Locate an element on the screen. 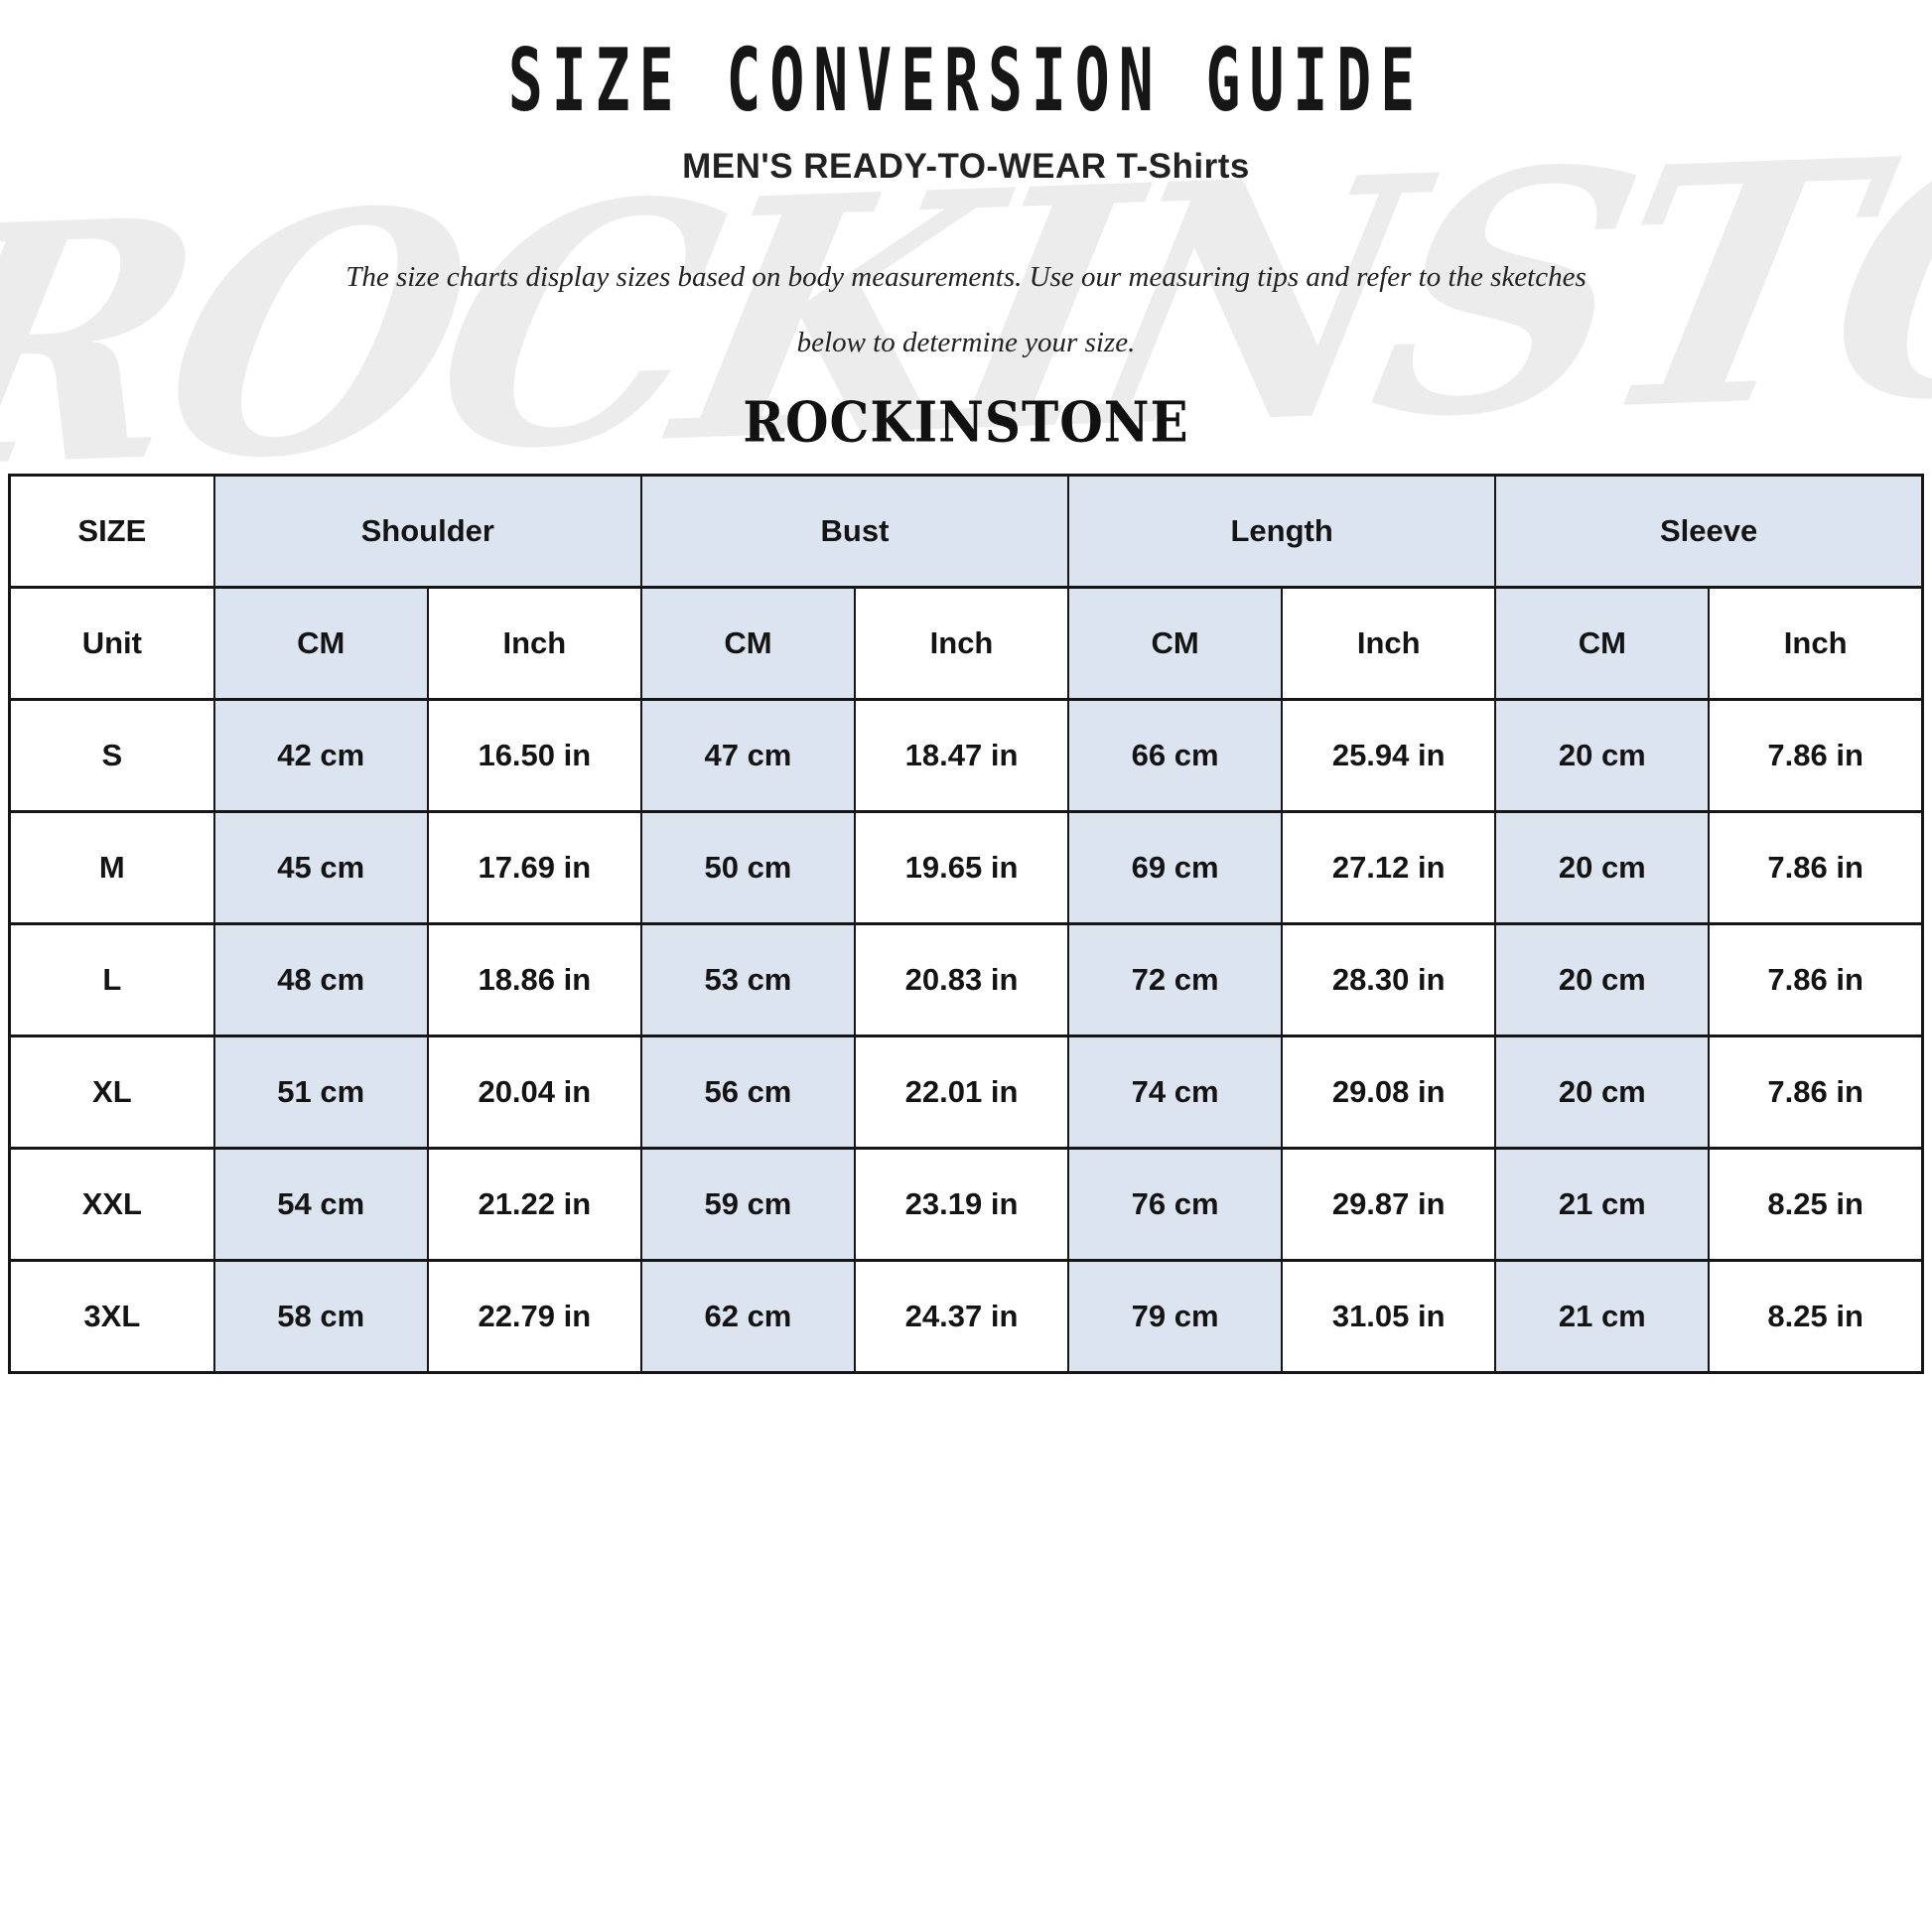 This screenshot has width=1932, height=1932. value-cell: 69 cm is located at coordinates (1175, 868).